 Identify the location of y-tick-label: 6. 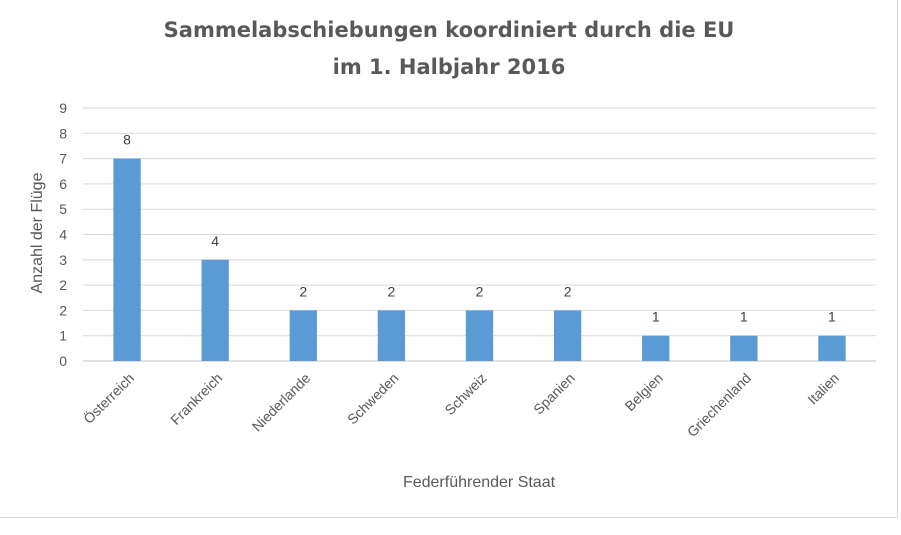
(63, 184).